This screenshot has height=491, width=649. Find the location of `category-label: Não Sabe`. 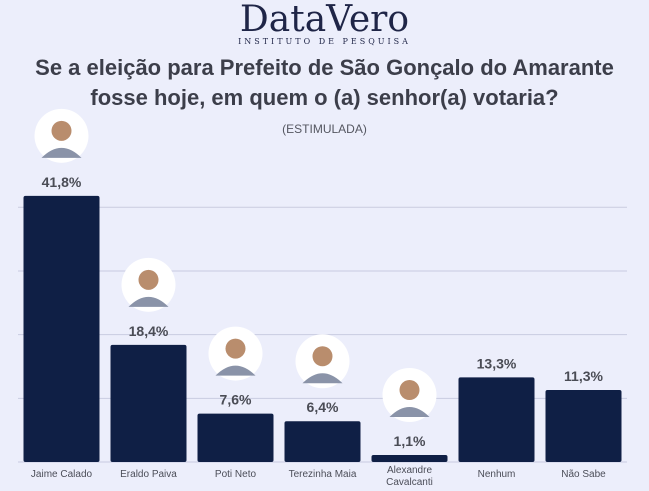

category-label: Não Sabe is located at coordinates (583, 474).